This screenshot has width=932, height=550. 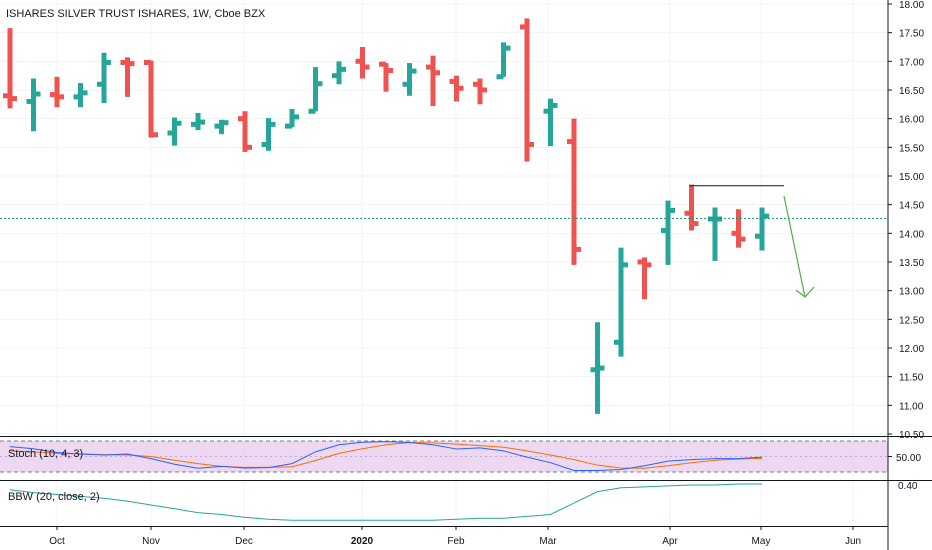 What do you see at coordinates (911, 435) in the screenshot?
I see `price-tick-label: 10.50` at bounding box center [911, 435].